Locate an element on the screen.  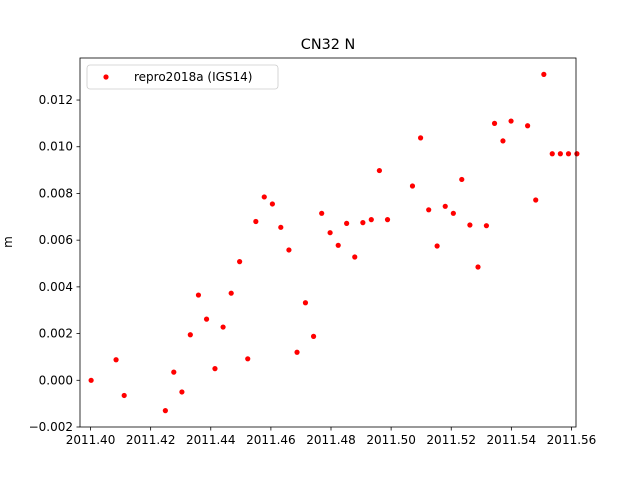
x-tick-label: 2011.42 is located at coordinates (151, 440).